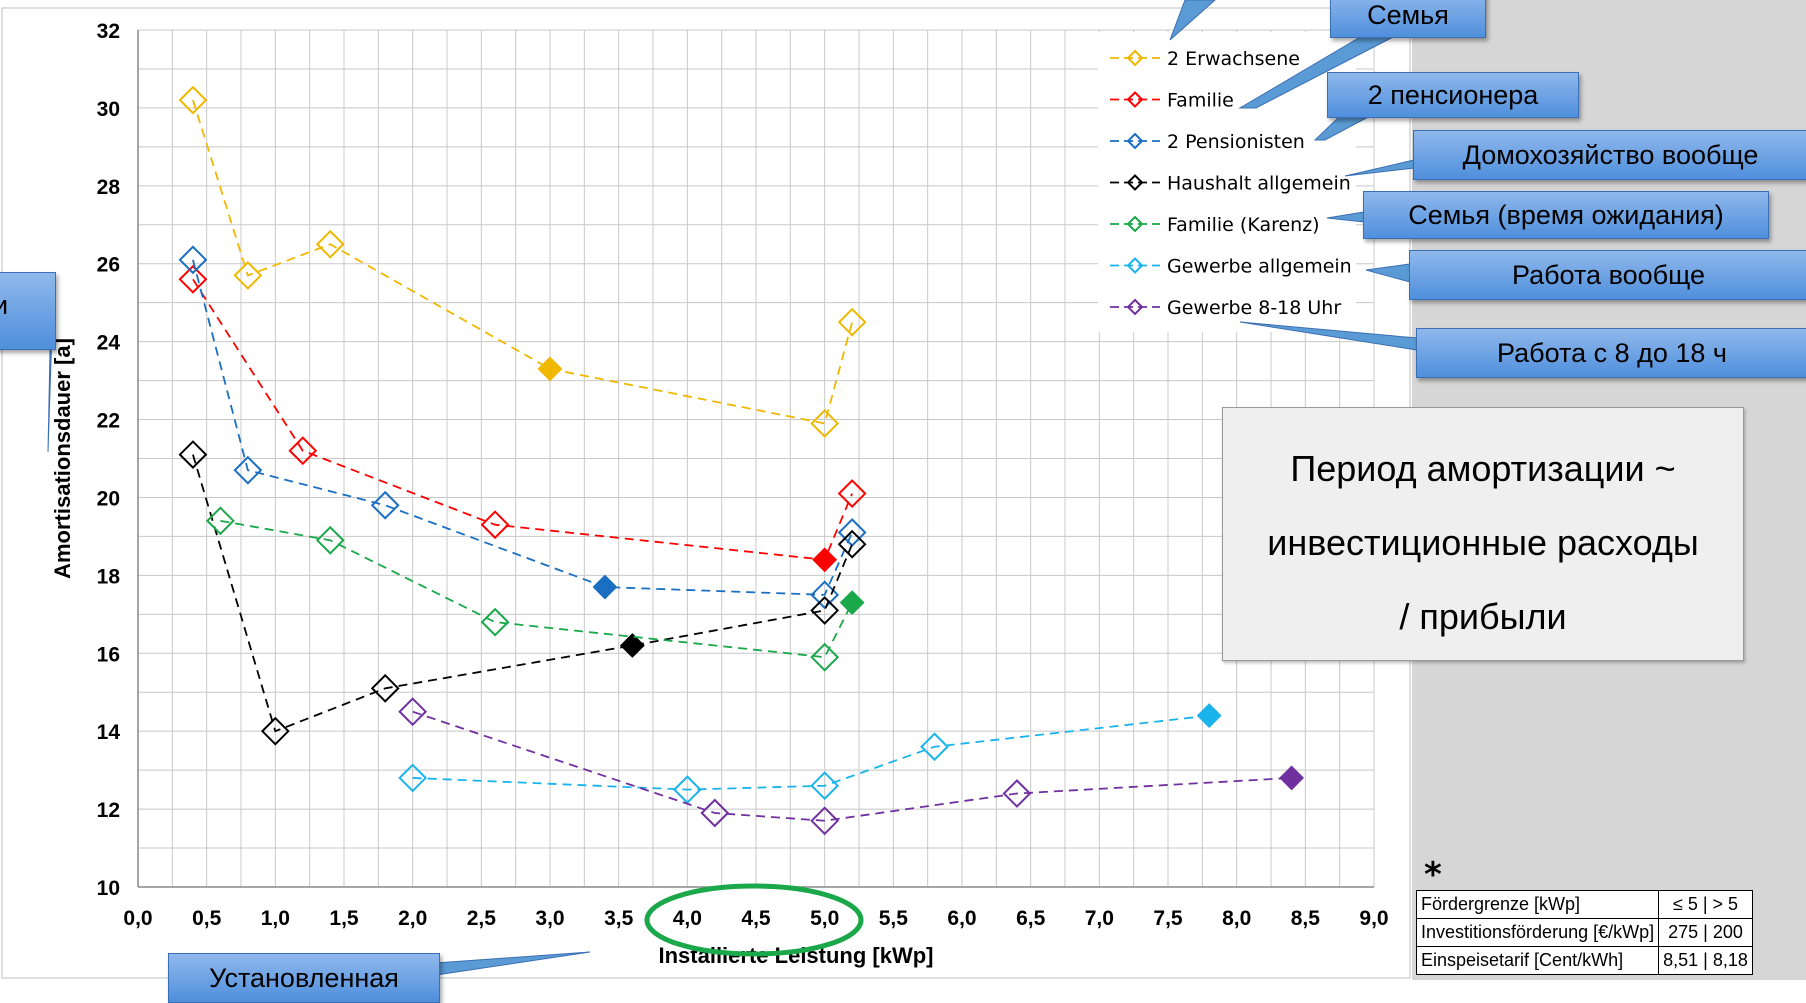  I want to click on table-row: Investitionsförderung [€/kWp] 275 | 200, so click(1584, 932).